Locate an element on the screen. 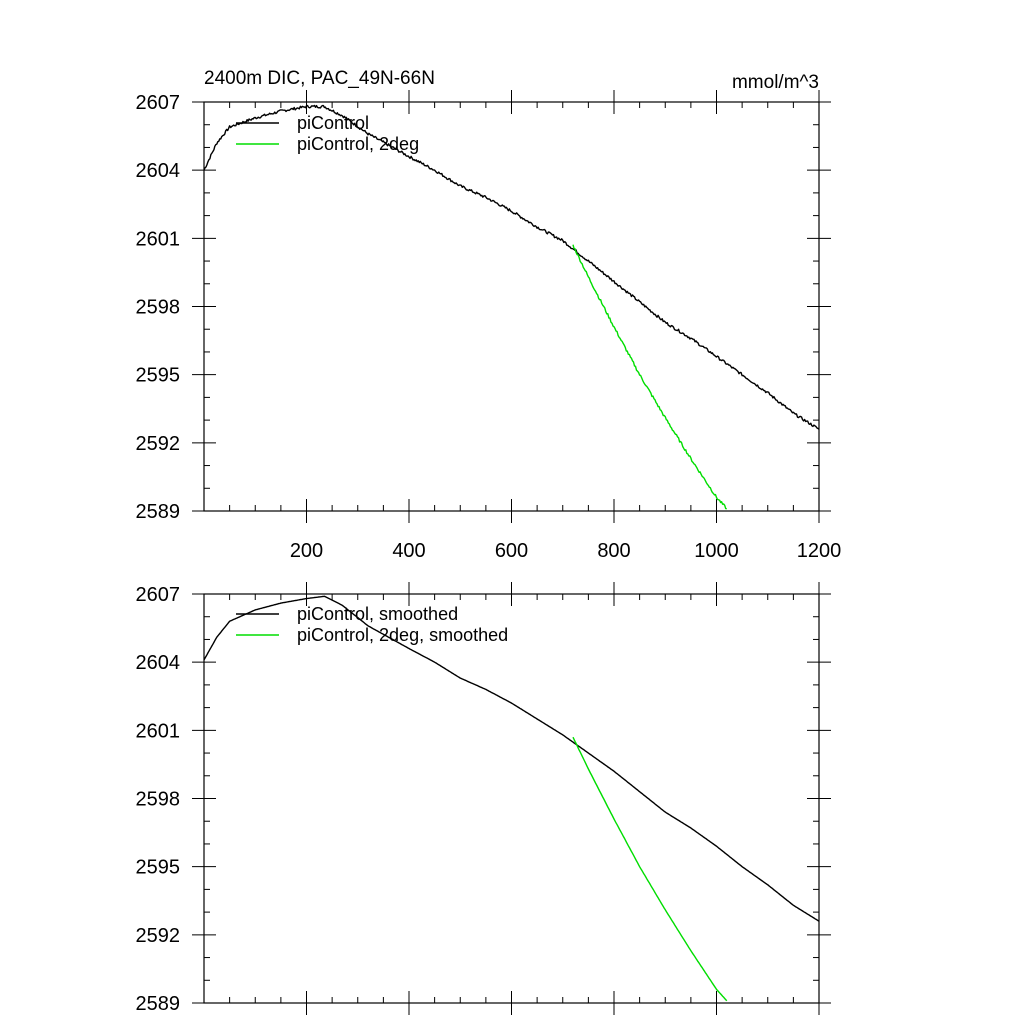 Image resolution: width=1024 pixels, height=1024 pixels. units-label: mmol/m^3 is located at coordinates (775, 82).